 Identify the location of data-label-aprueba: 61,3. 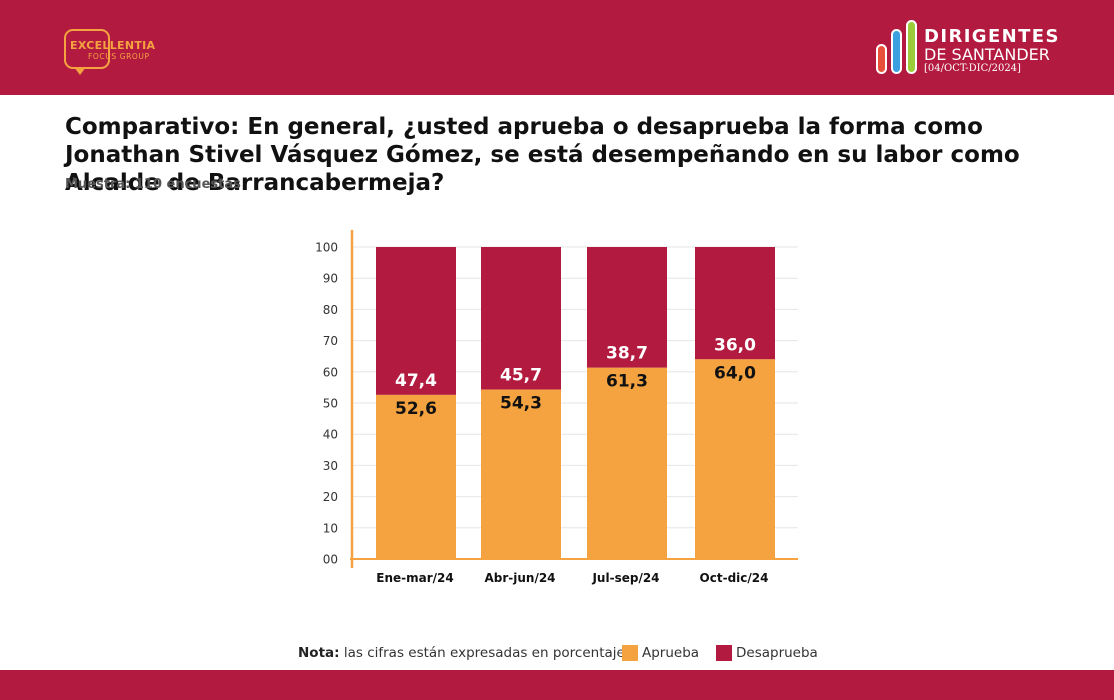
(627, 382).